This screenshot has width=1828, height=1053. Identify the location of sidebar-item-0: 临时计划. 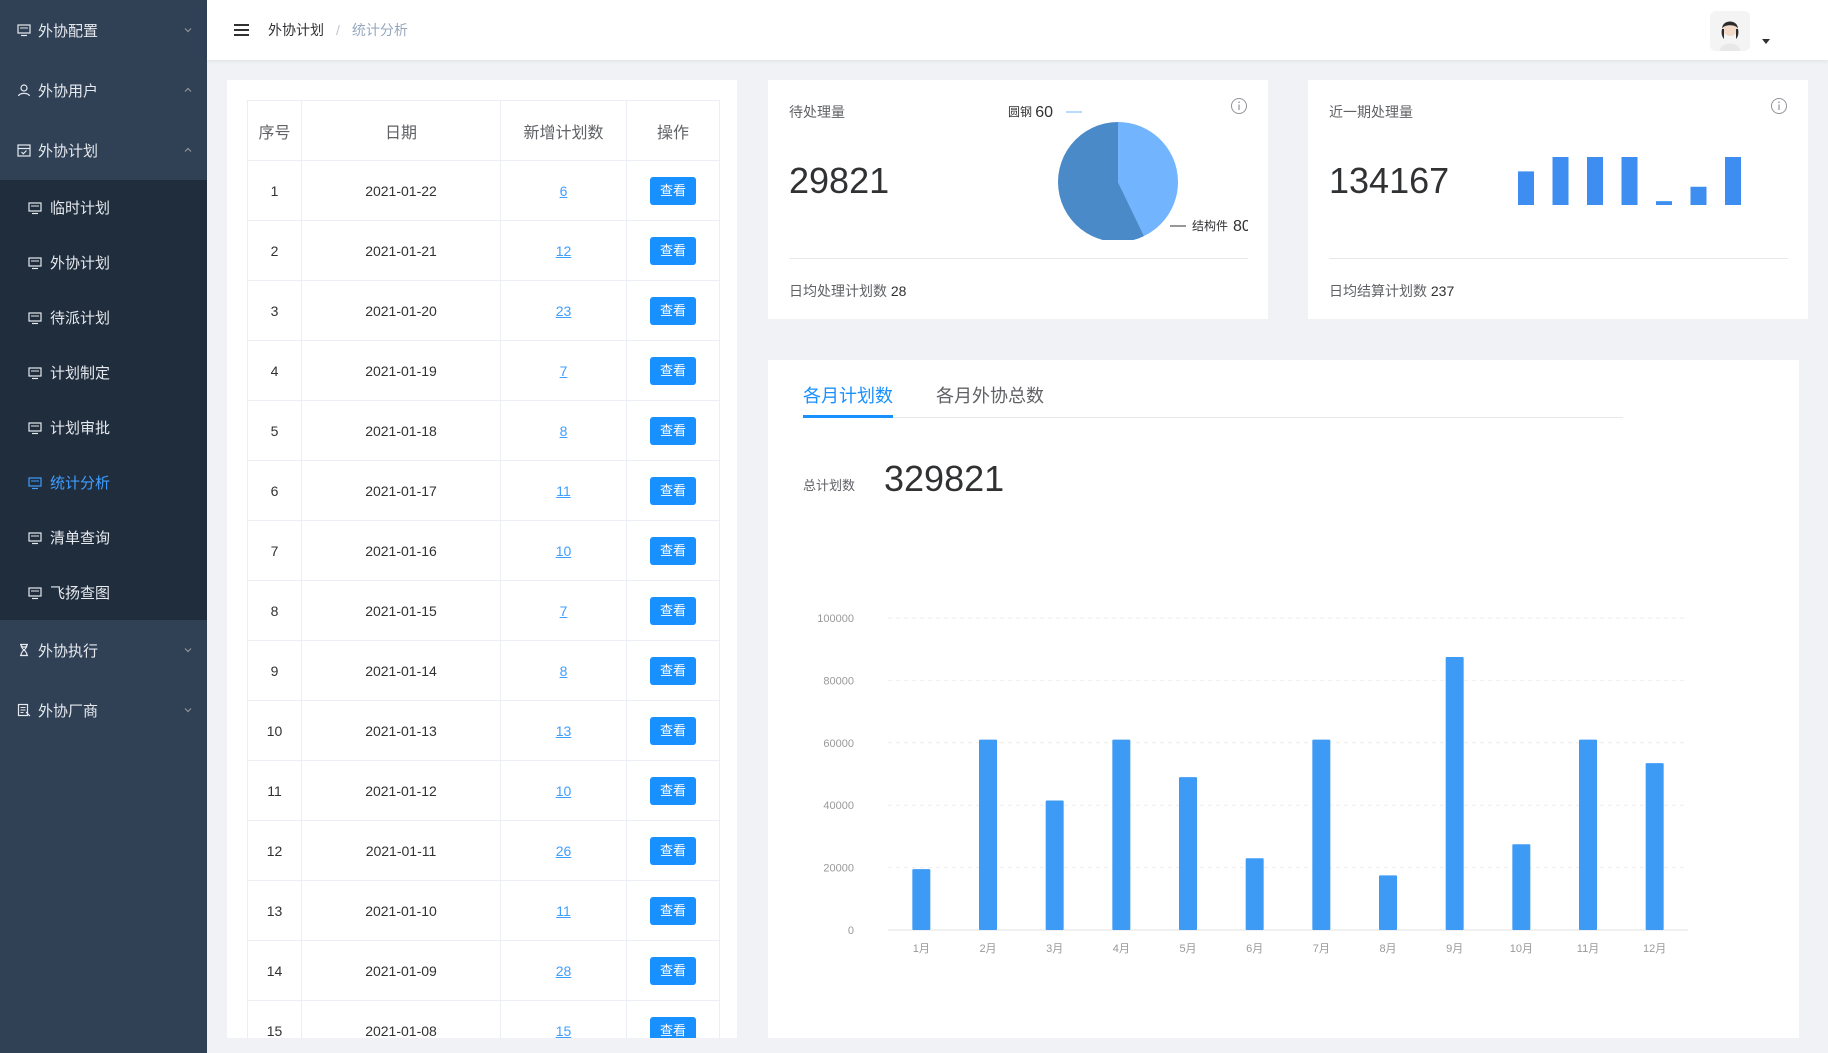
(103, 207).